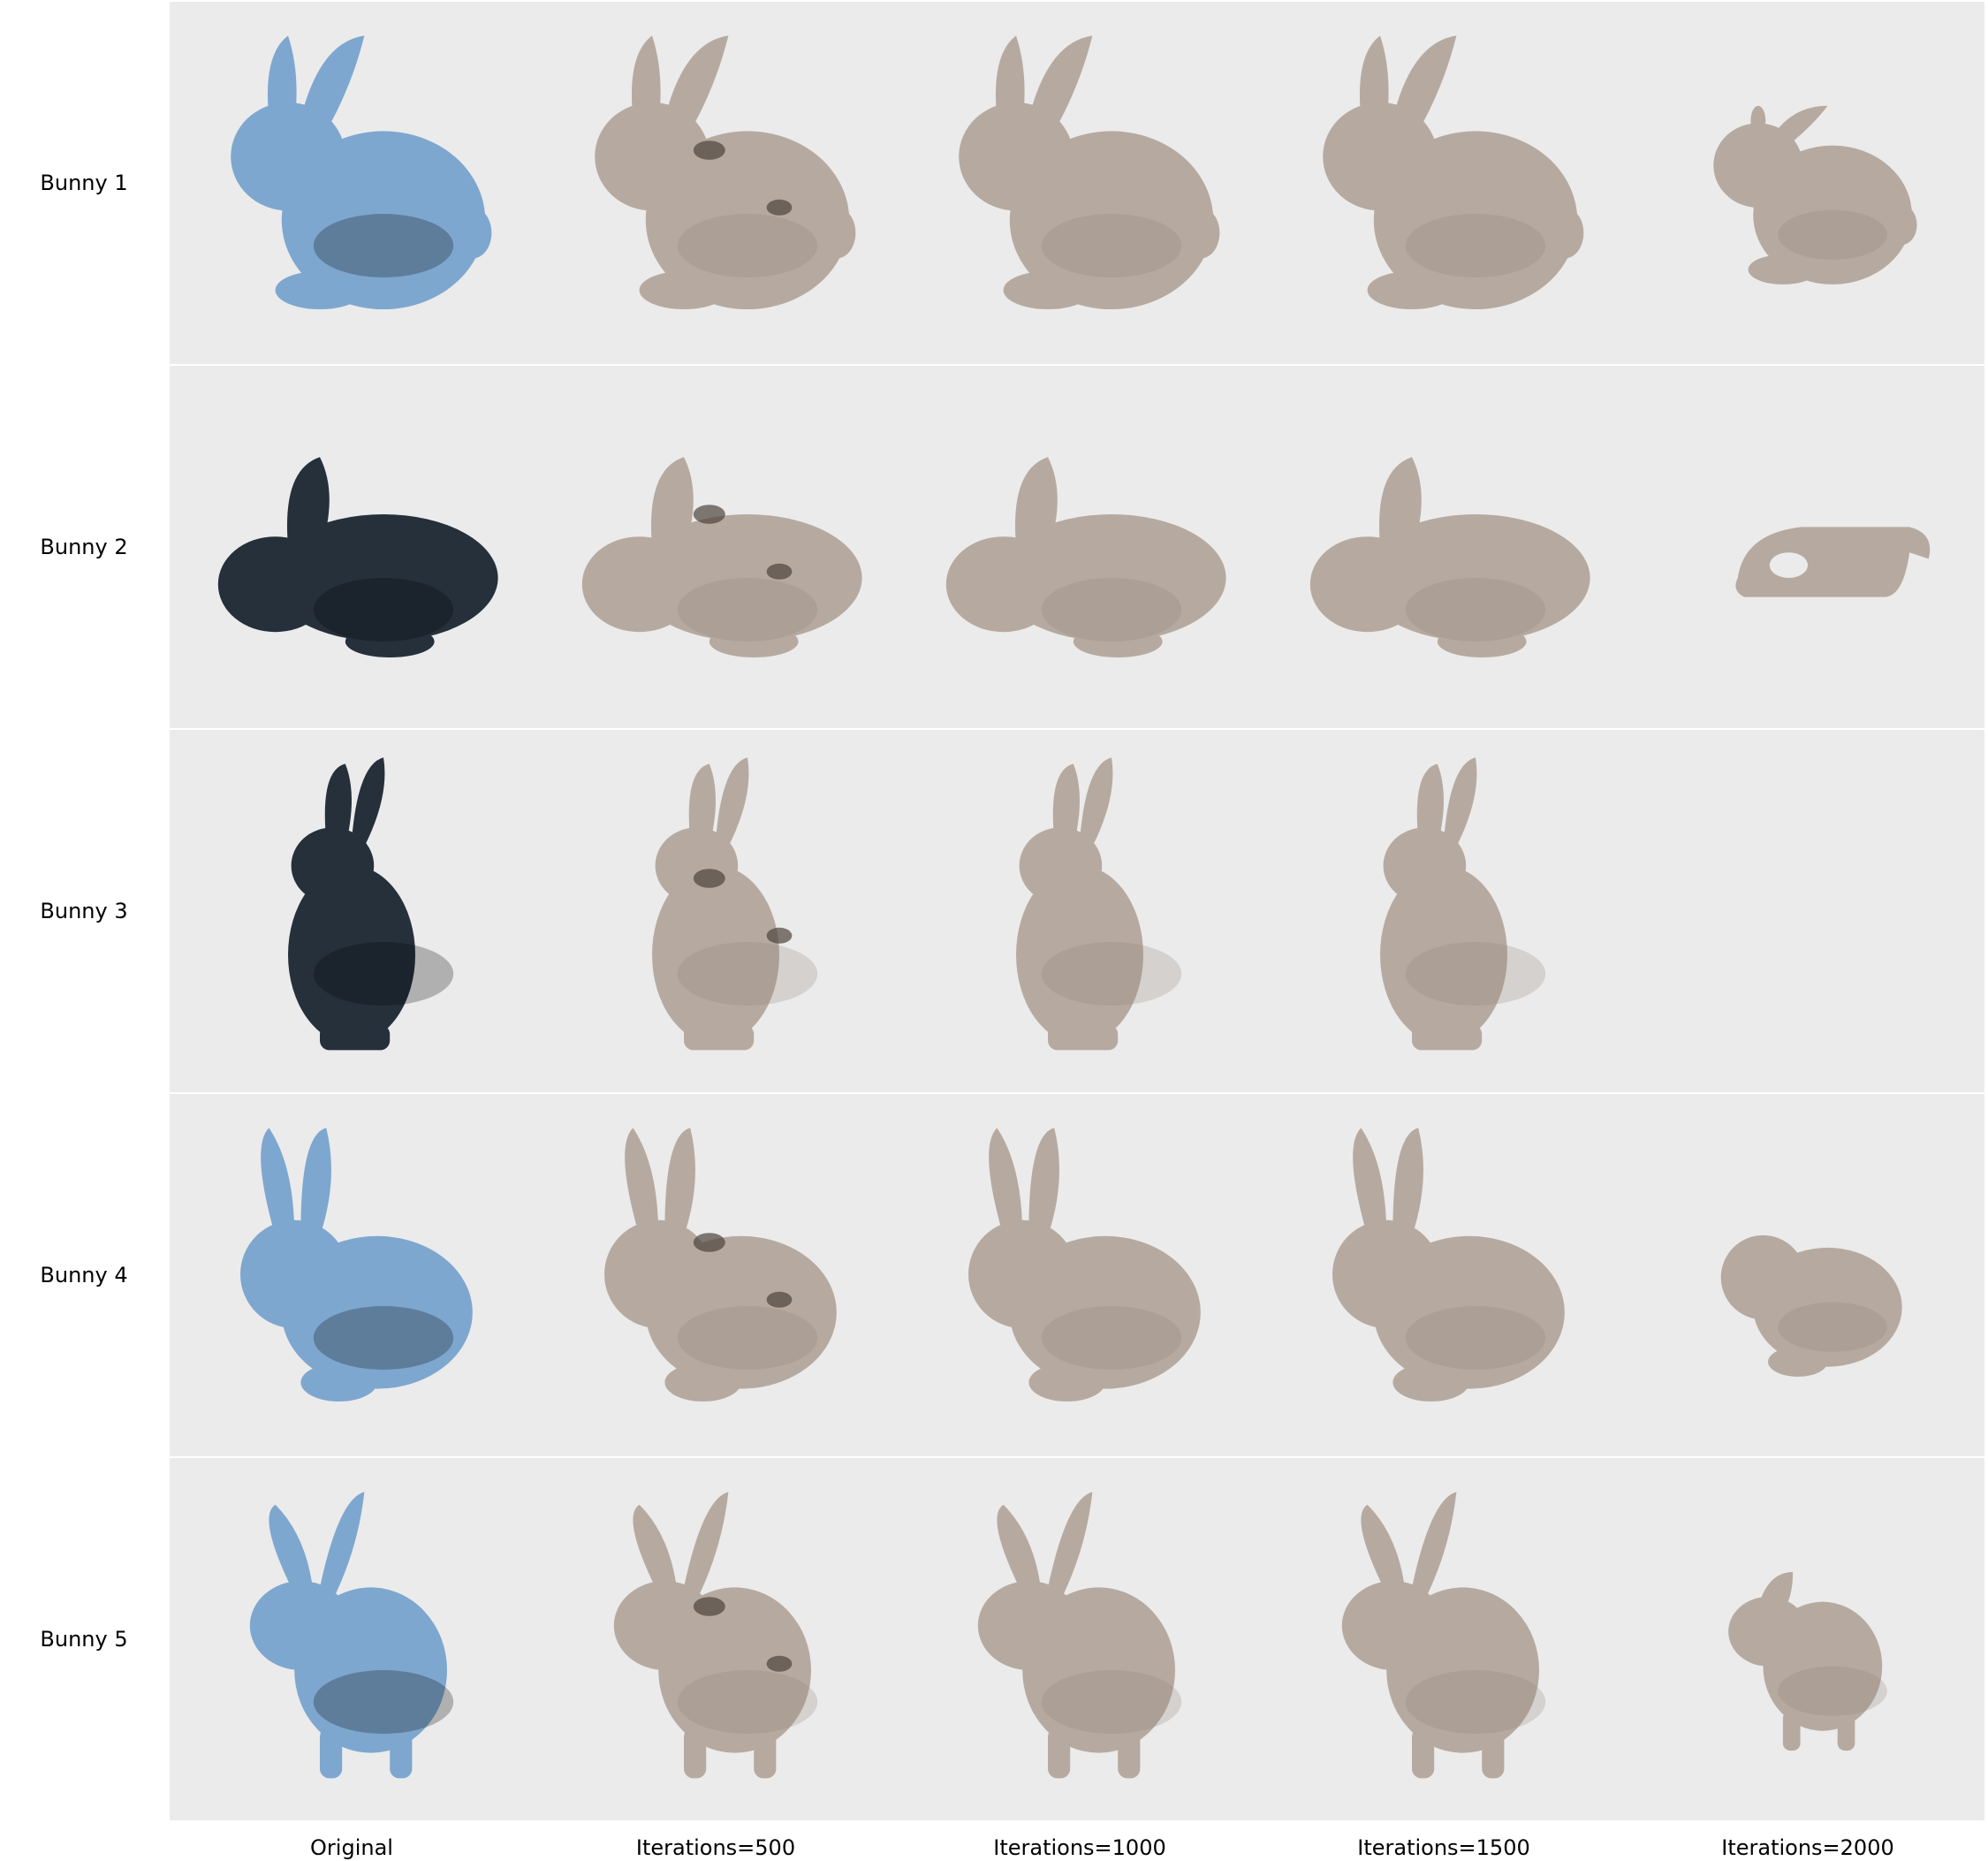 Image resolution: width=1988 pixels, height=1861 pixels. I want to click on column-label: Iterations=2000, so click(1807, 1847).